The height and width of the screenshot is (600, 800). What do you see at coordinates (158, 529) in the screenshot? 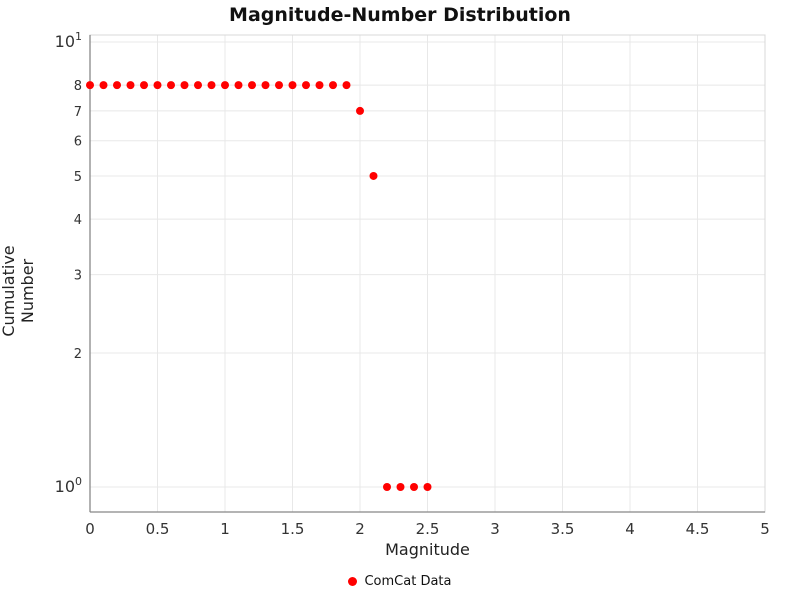
I see `x-tick-label: 0.5` at bounding box center [158, 529].